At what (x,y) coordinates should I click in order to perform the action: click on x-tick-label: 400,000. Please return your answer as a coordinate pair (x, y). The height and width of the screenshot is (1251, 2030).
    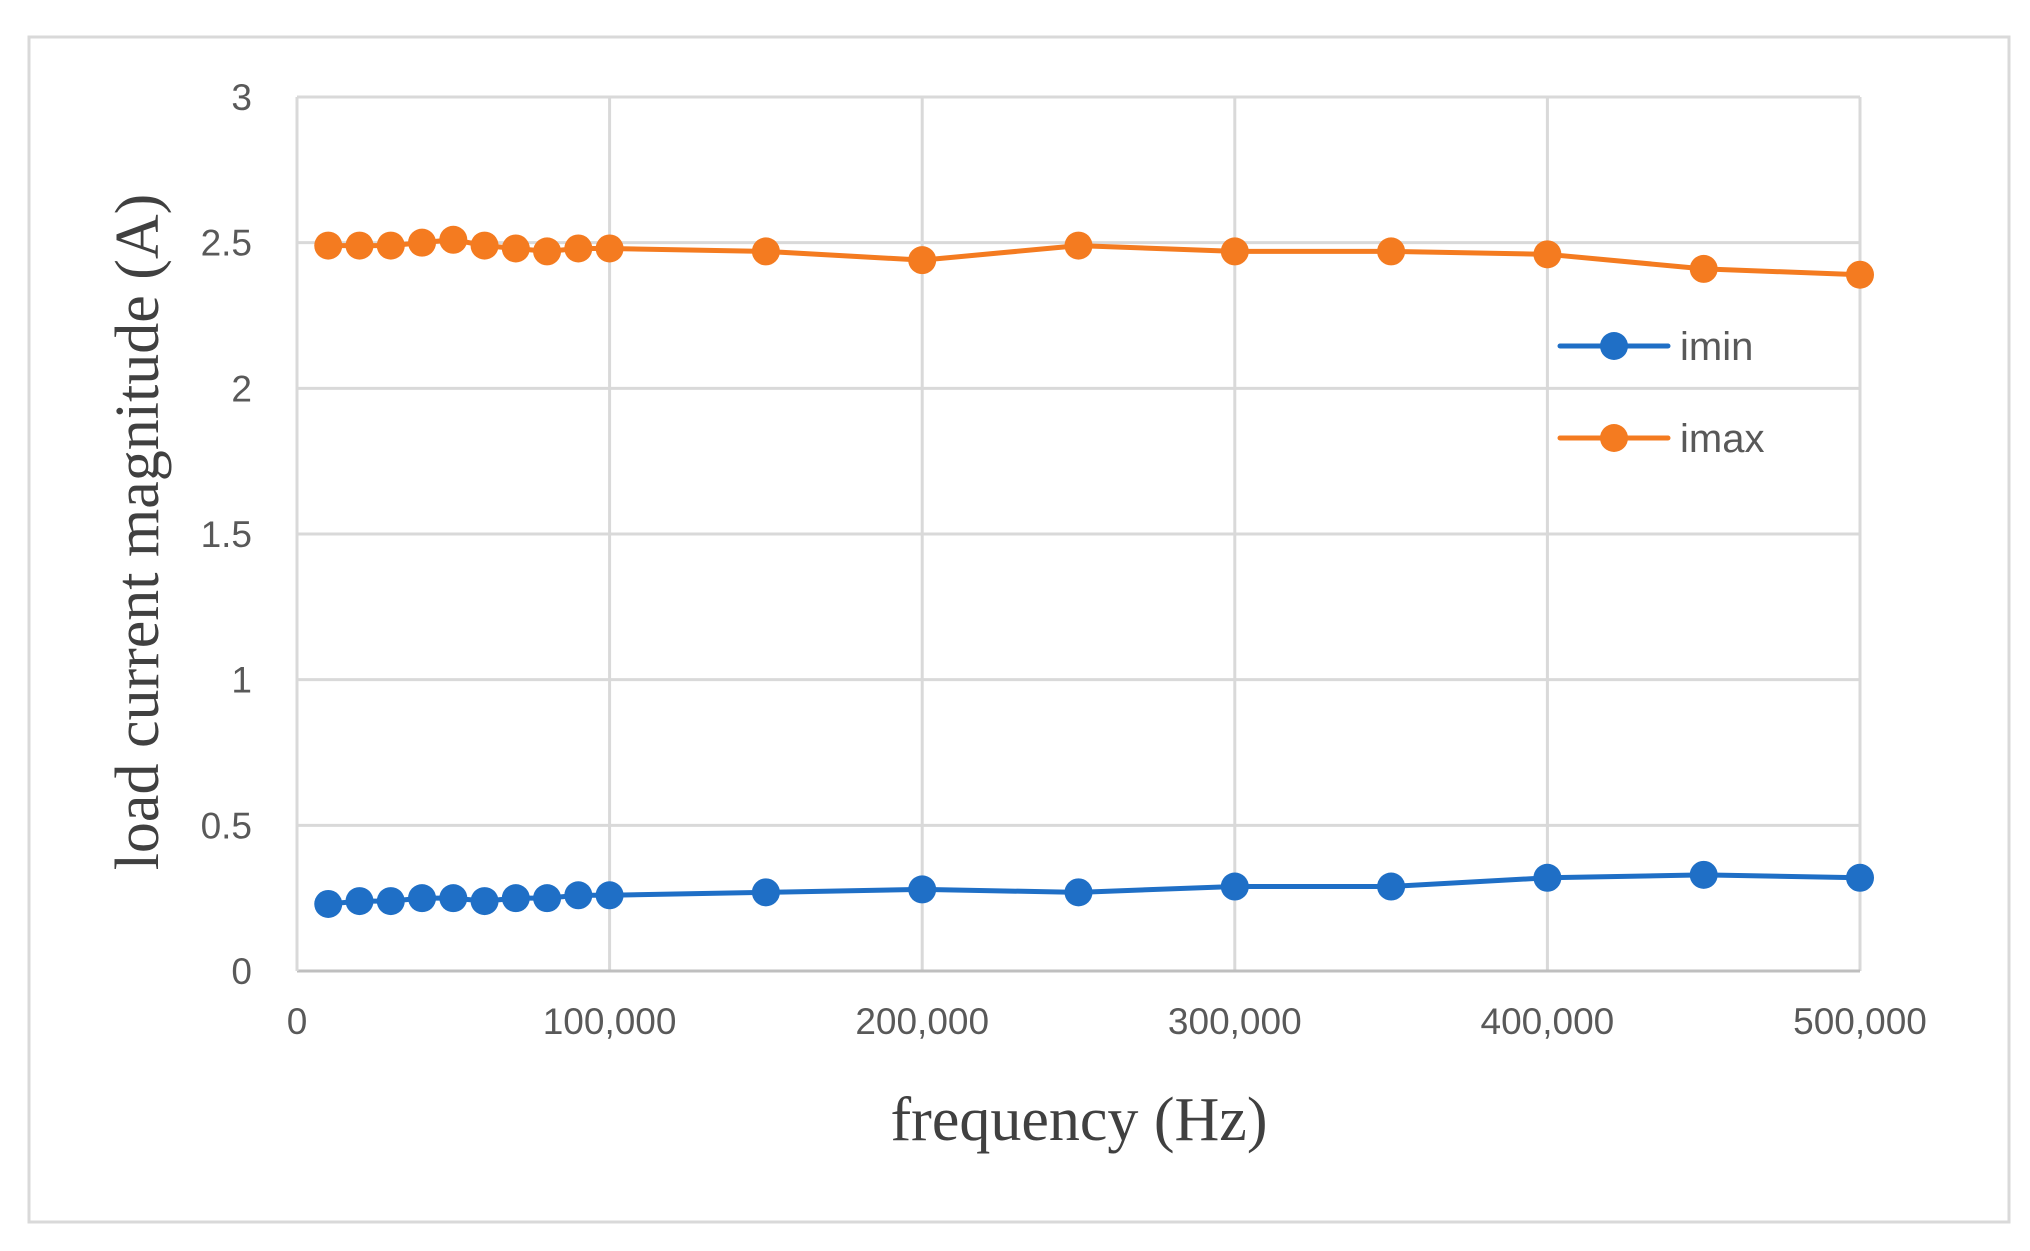
    Looking at the image, I should click on (1548, 1021).